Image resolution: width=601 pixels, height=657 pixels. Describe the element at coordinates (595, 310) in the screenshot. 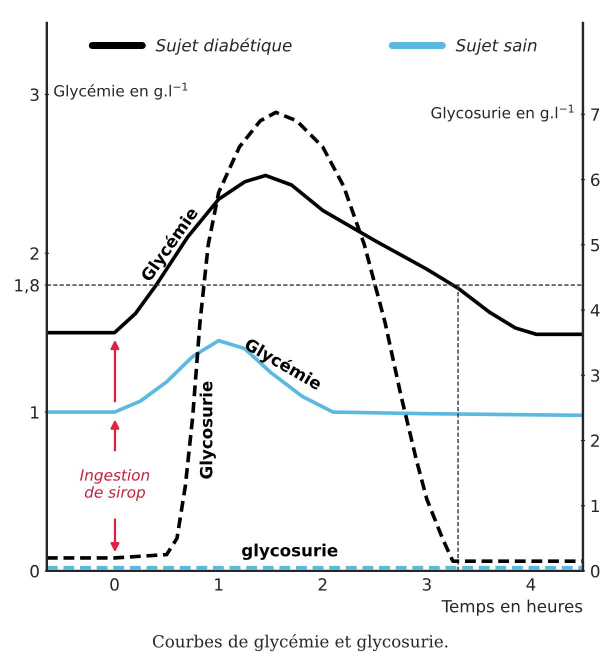

I see `y2-tick-label: 4` at that location.